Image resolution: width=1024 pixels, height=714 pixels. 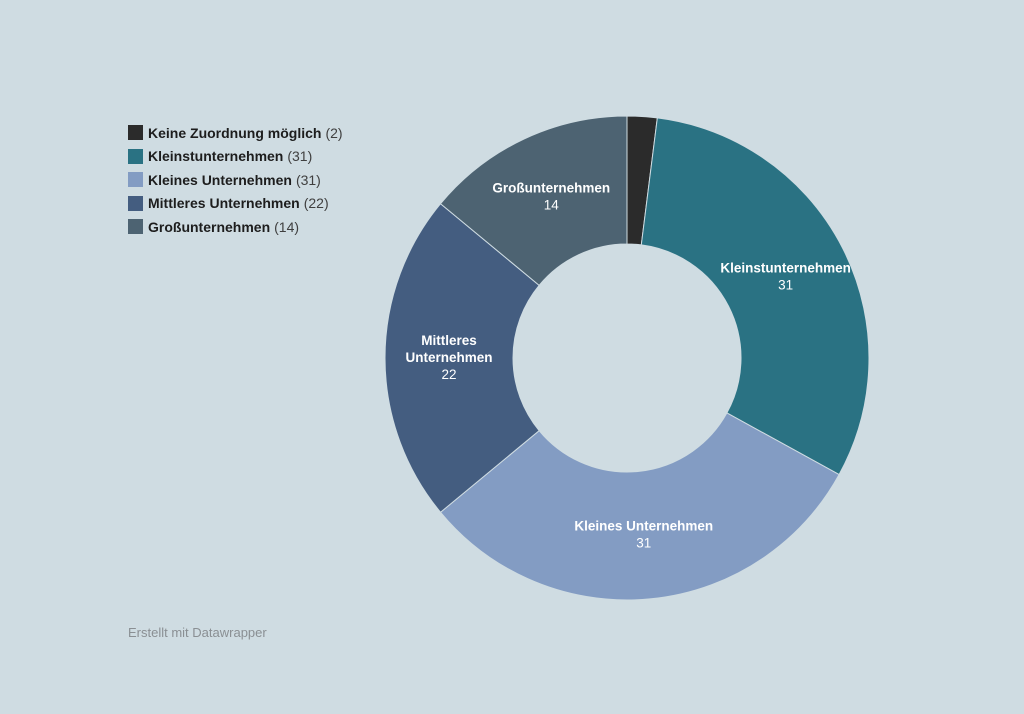 What do you see at coordinates (551, 187) in the screenshot?
I see `slice-label: Großunternehmen` at bounding box center [551, 187].